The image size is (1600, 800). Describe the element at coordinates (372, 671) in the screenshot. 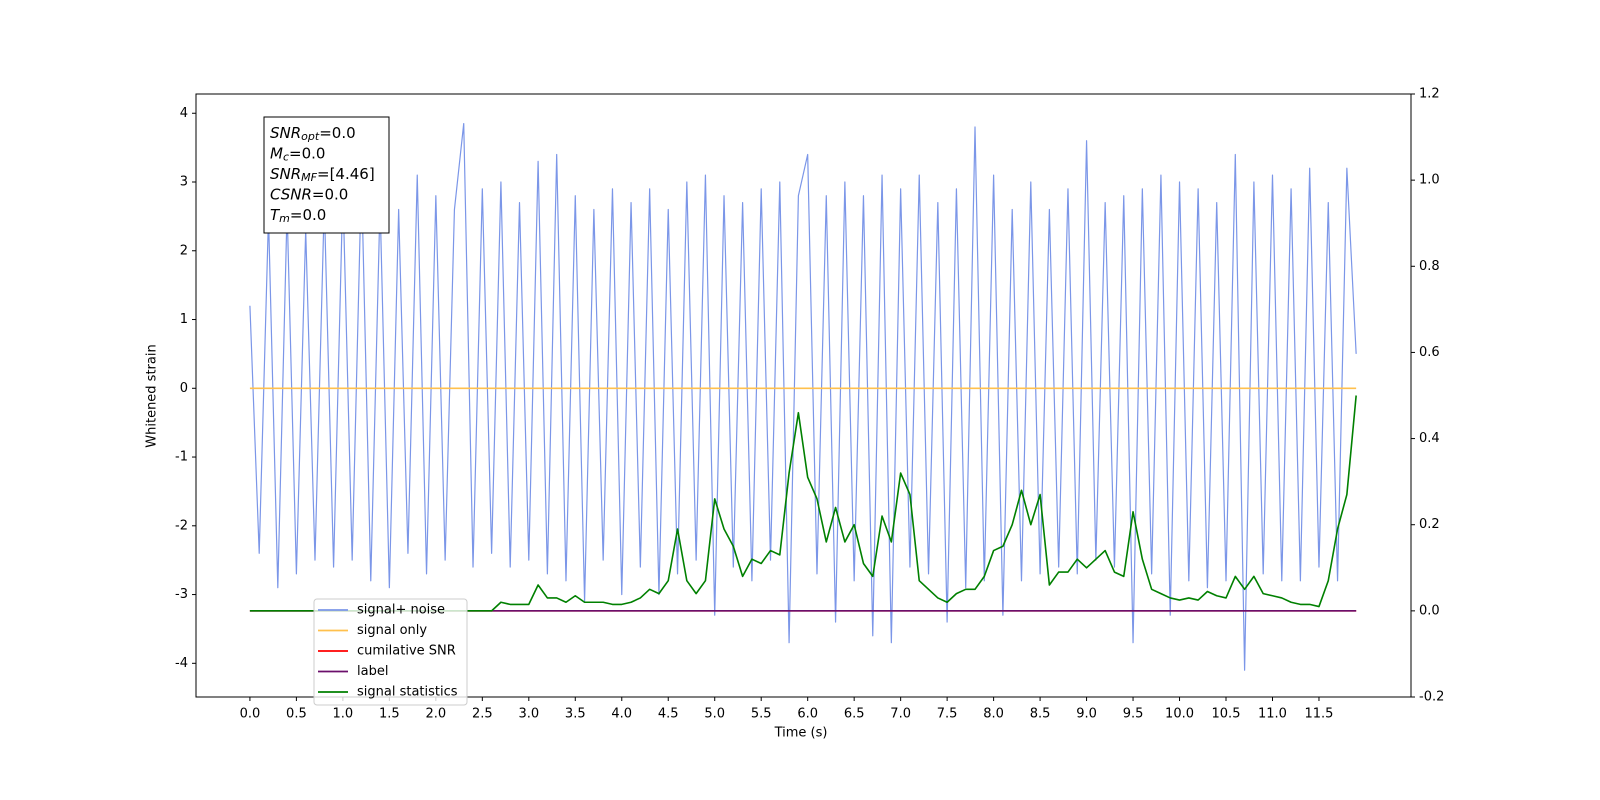

I see `legend-label: label` at that location.